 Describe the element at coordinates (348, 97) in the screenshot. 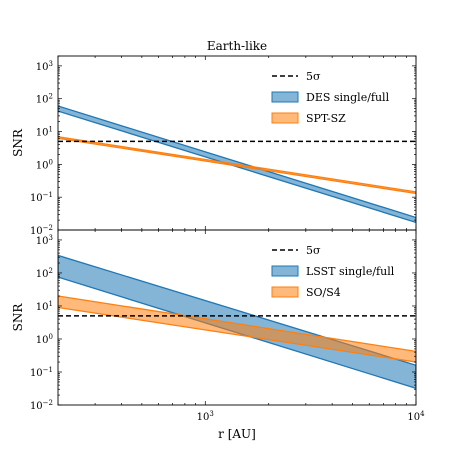

I see `legend-label: DES single/full` at that location.